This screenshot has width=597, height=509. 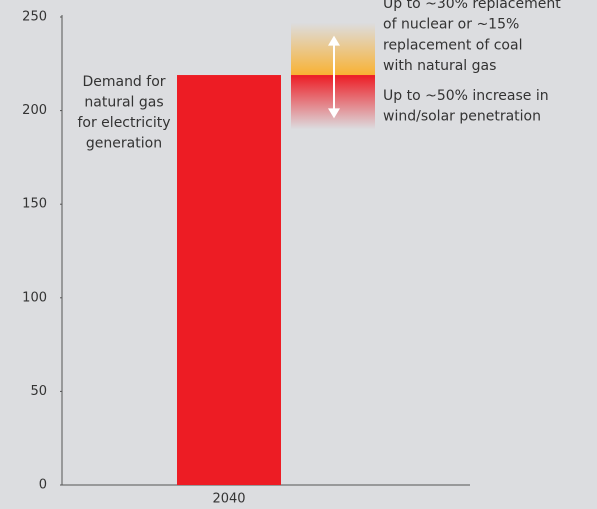 What do you see at coordinates (466, 96) in the screenshot?
I see `low-annotation: Up to ~50% increase in` at bounding box center [466, 96].